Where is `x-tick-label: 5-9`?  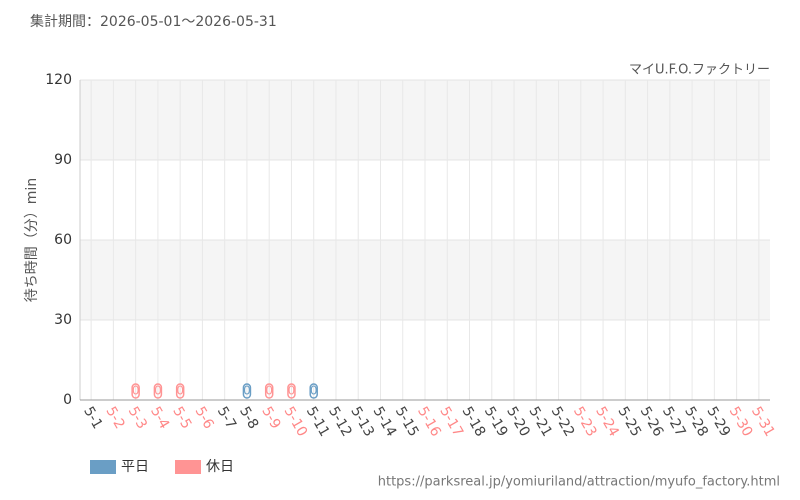
x-tick-label: 5-9 is located at coordinates (270, 418).